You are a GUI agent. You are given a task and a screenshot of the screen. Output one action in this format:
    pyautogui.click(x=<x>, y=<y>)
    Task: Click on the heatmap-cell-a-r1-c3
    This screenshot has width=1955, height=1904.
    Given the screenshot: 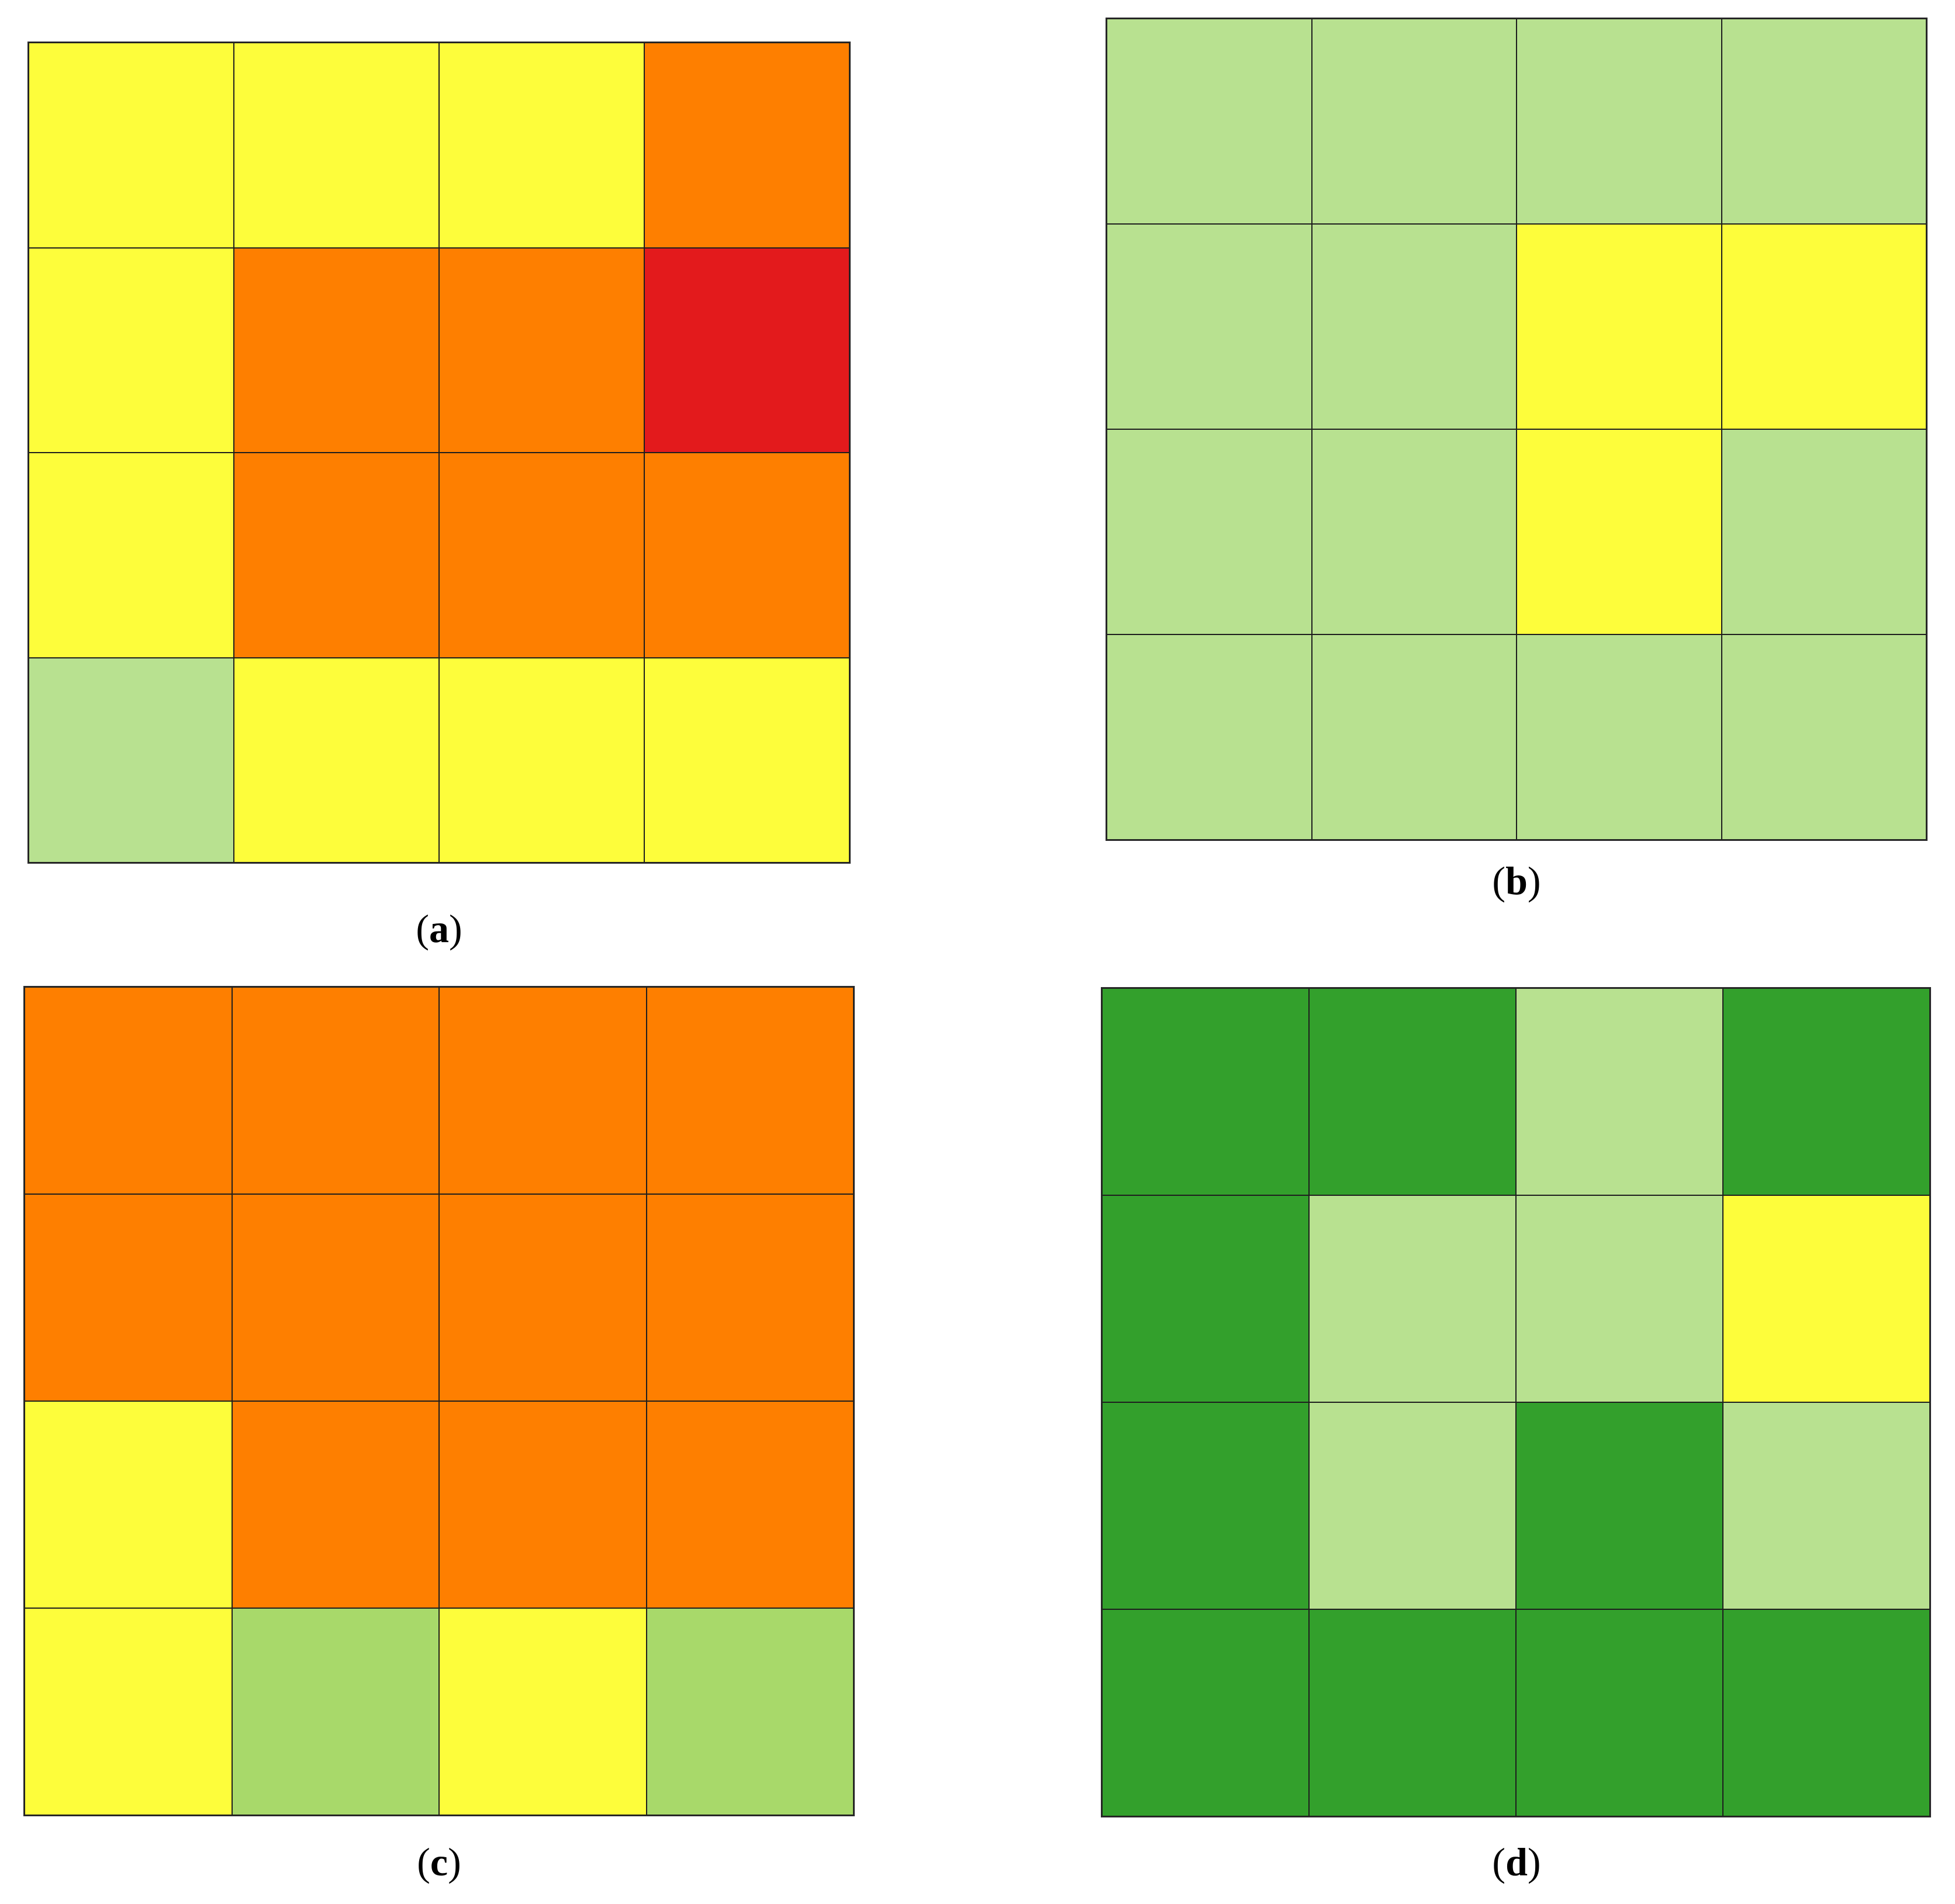 What is the action you would take?
    pyautogui.click(x=541, y=145)
    